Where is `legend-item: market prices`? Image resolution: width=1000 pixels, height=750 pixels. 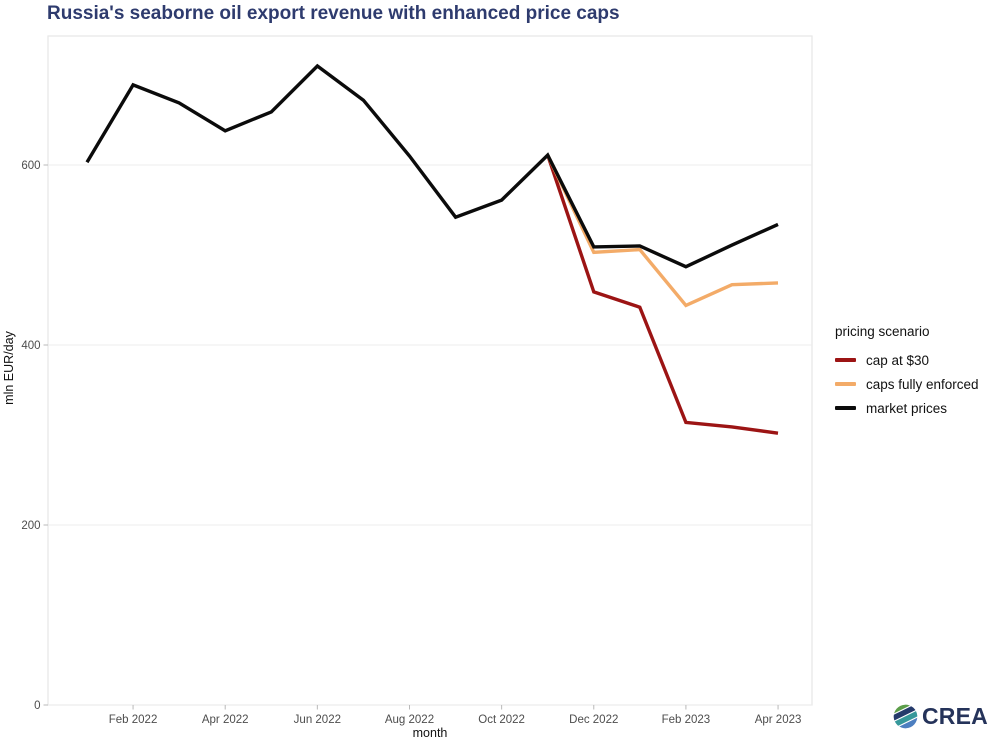 legend-item: market prices is located at coordinates (907, 408).